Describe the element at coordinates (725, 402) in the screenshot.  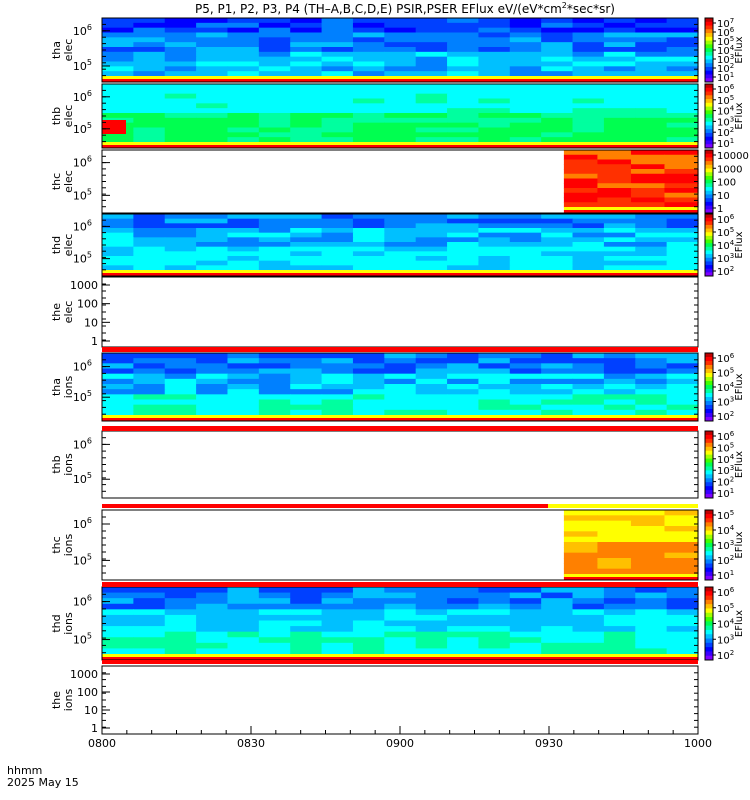
I see `colorbar-tick-label: 10³` at that location.